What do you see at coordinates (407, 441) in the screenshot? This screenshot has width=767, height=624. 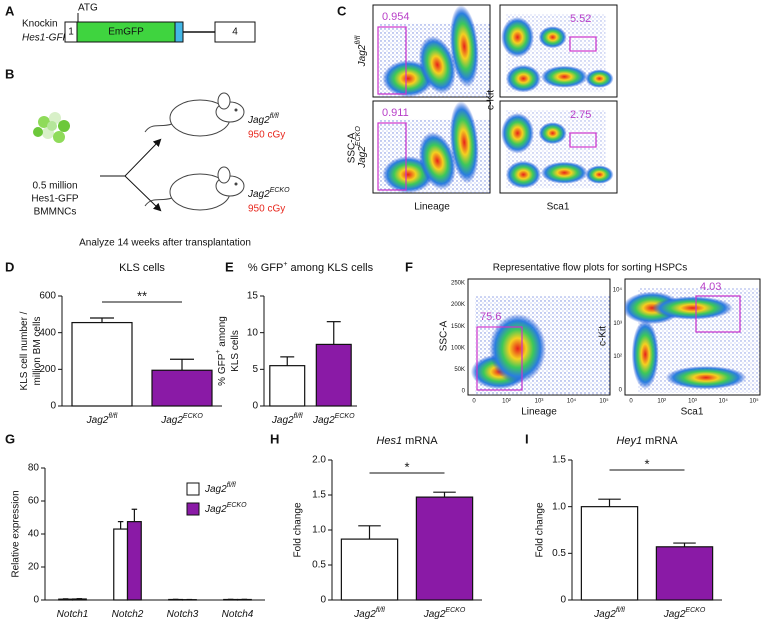 I see `chart-title: Hes1 mRNA` at bounding box center [407, 441].